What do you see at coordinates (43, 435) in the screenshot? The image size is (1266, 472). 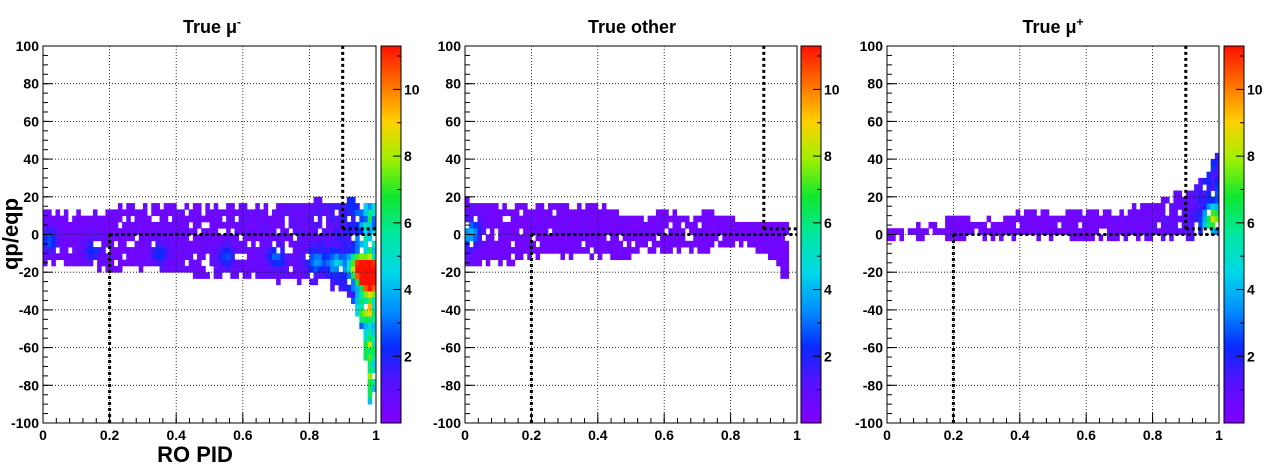 I see `x-tick-label: 0` at bounding box center [43, 435].